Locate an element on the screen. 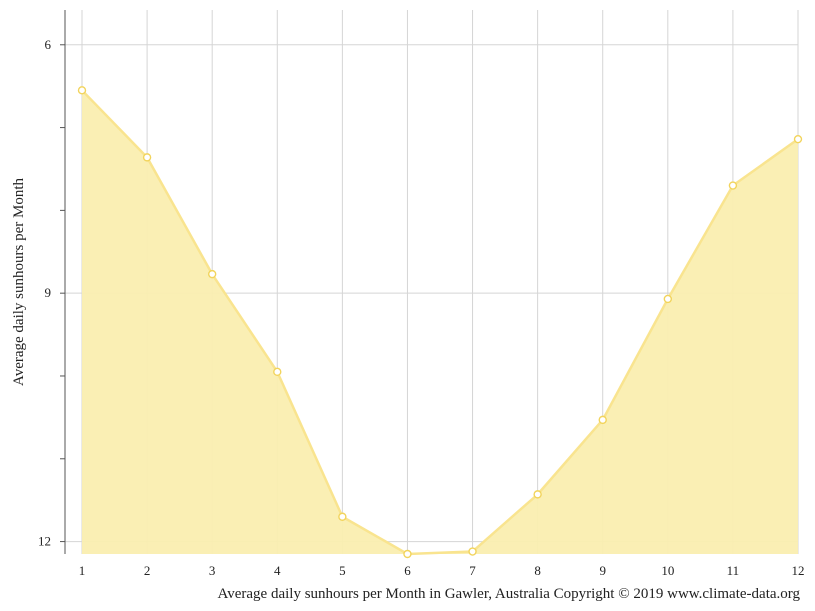 The height and width of the screenshot is (611, 815). x-tick-label: 4 is located at coordinates (277, 570).